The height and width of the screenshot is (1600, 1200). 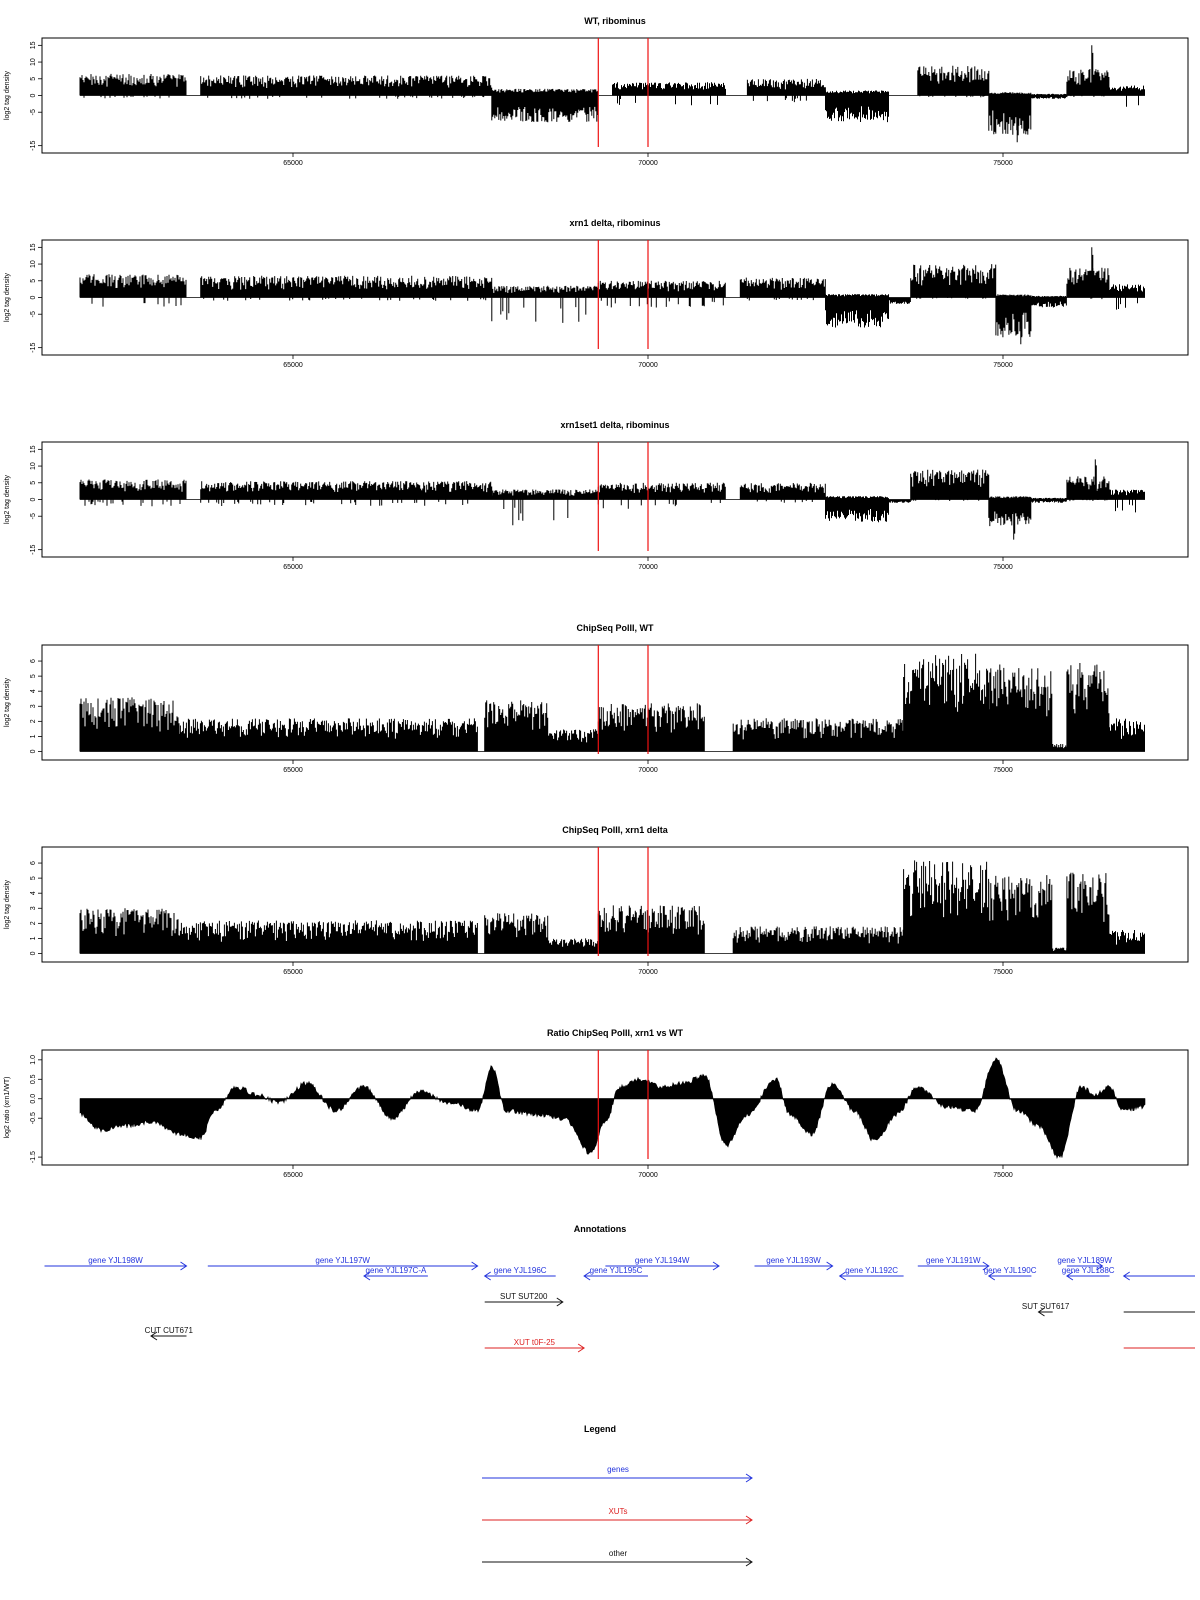 I want to click on annotation-feature: SUT SUT617, so click(x=1046, y=1309).